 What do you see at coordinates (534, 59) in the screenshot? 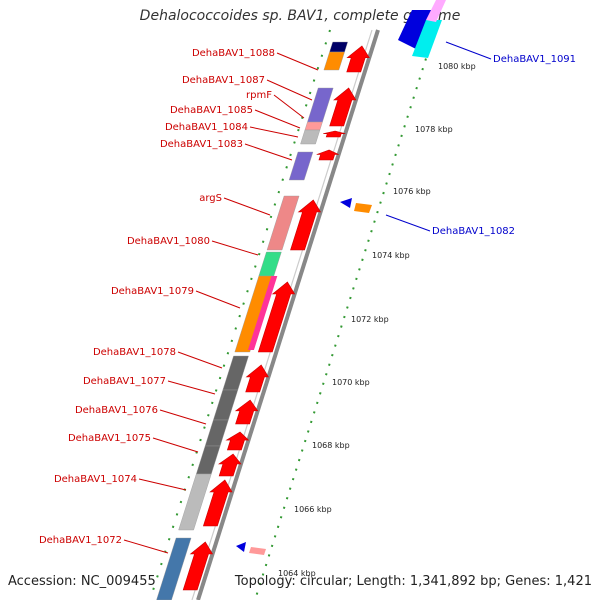
I see `gene-label: DehaBAV1_1091` at bounding box center [534, 59].